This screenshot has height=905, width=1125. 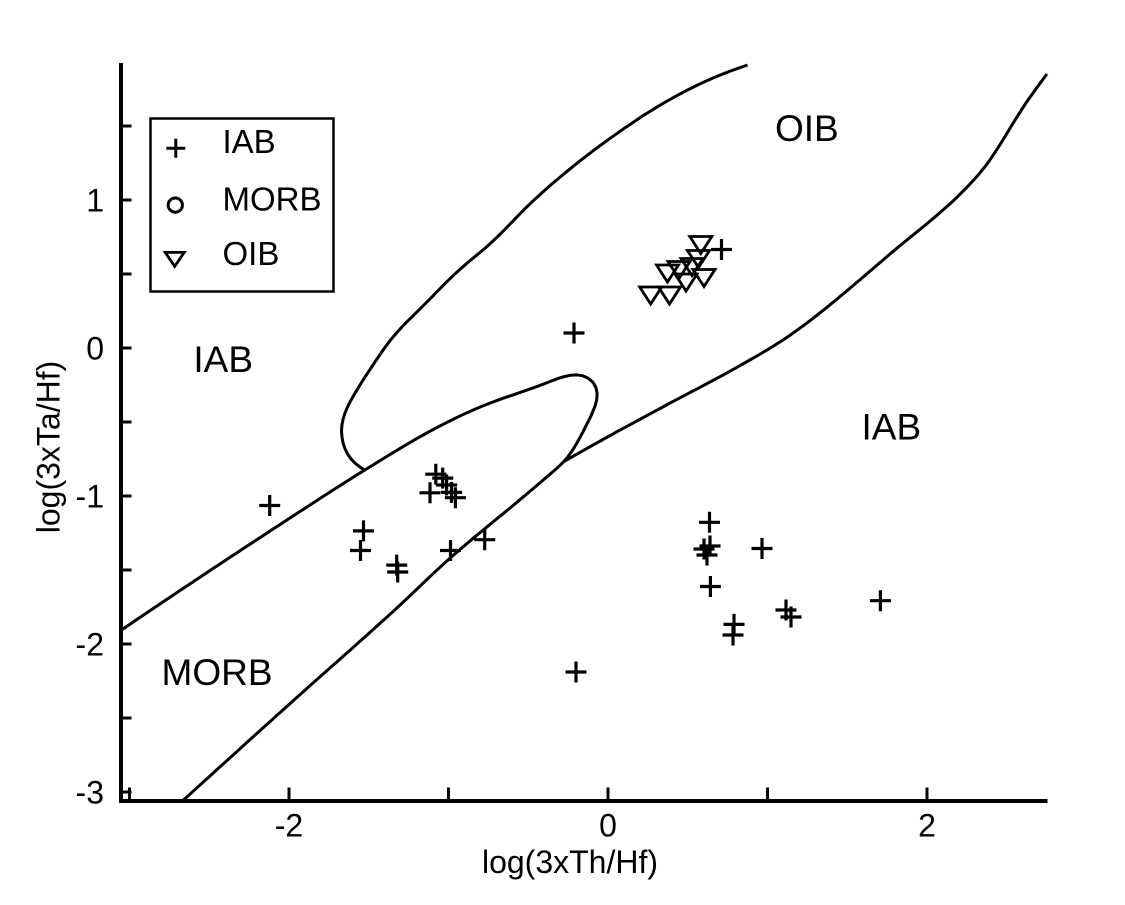 What do you see at coordinates (49, 447) in the screenshot?
I see `svg-text: log(3xTa/Hf)` at bounding box center [49, 447].